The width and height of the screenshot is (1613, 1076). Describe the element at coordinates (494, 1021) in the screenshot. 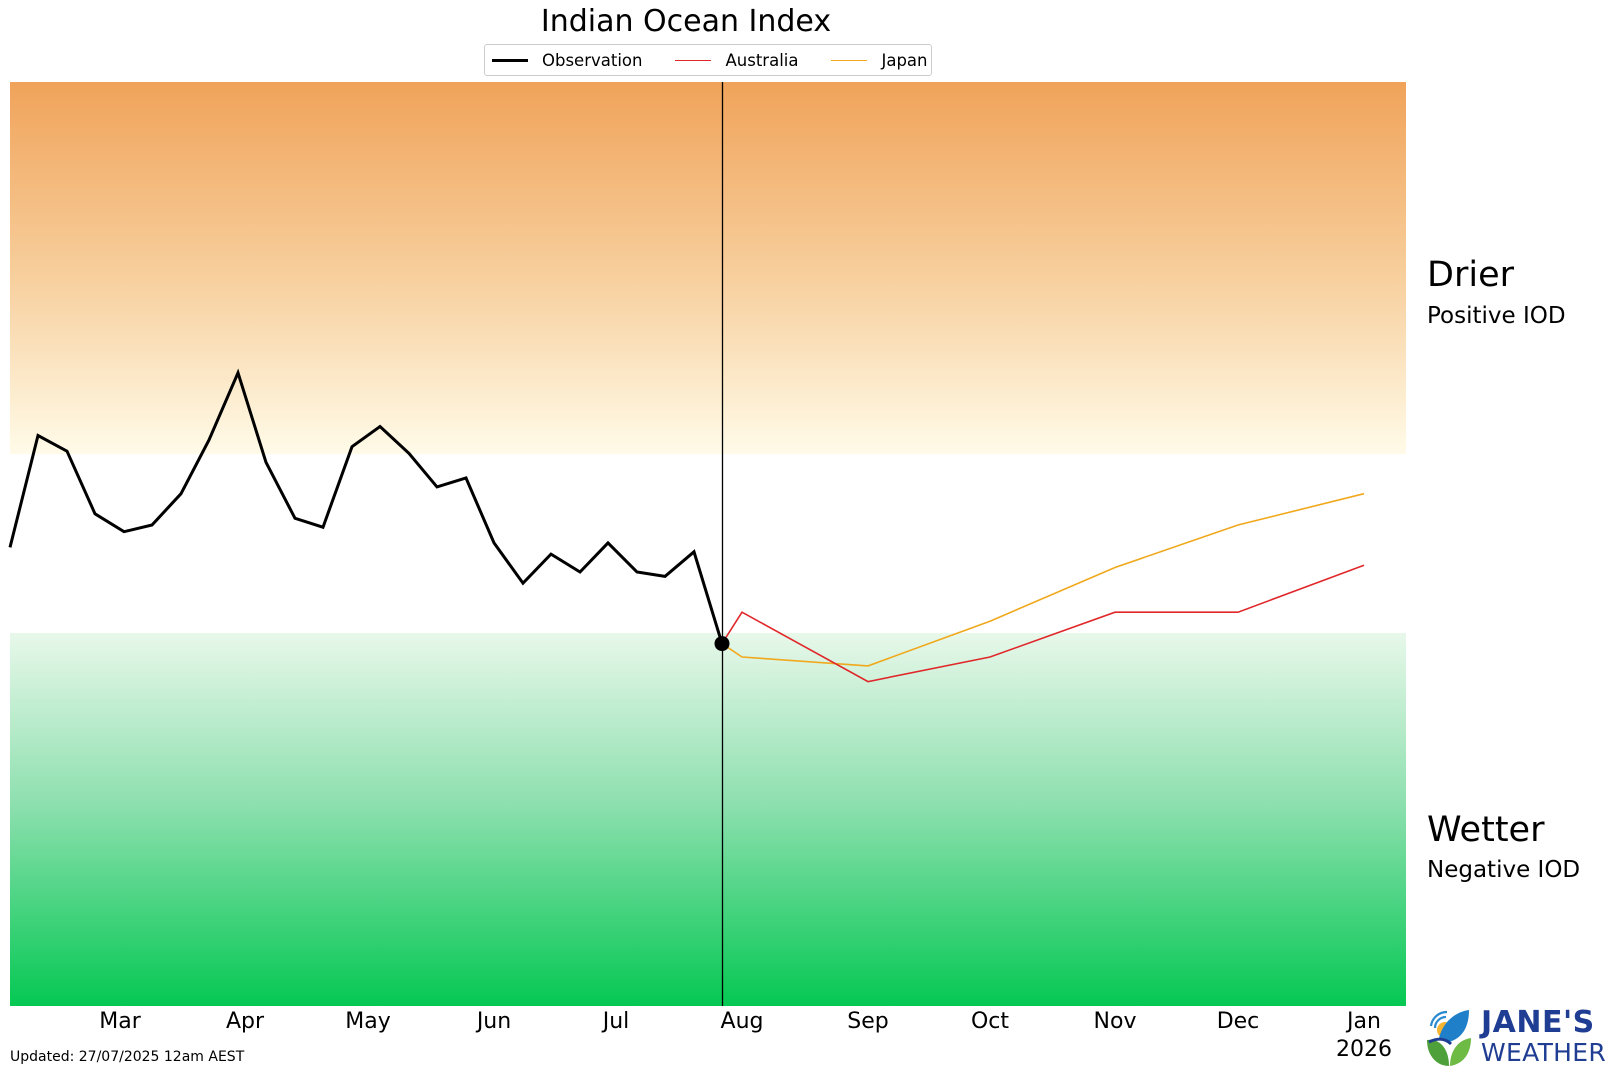

I see `x-tick-jun: Jun` at that location.